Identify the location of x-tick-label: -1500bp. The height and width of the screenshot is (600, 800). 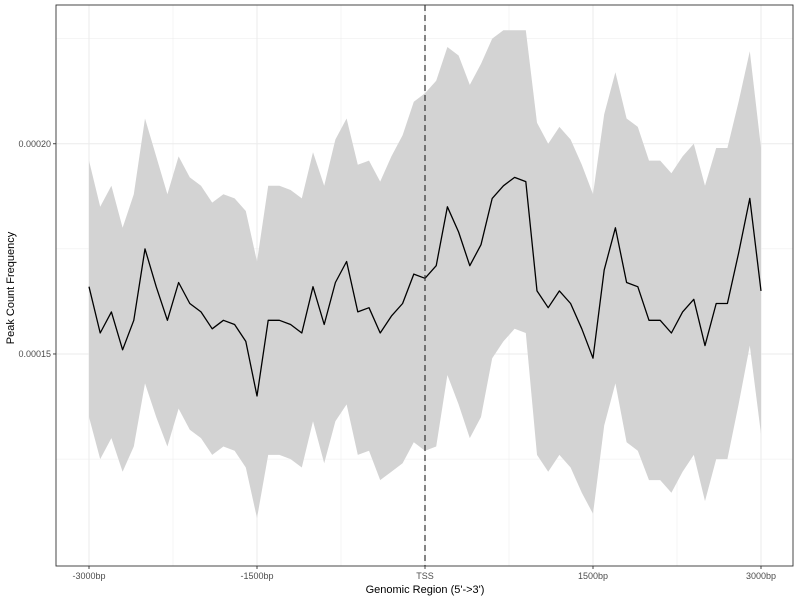
(256, 576).